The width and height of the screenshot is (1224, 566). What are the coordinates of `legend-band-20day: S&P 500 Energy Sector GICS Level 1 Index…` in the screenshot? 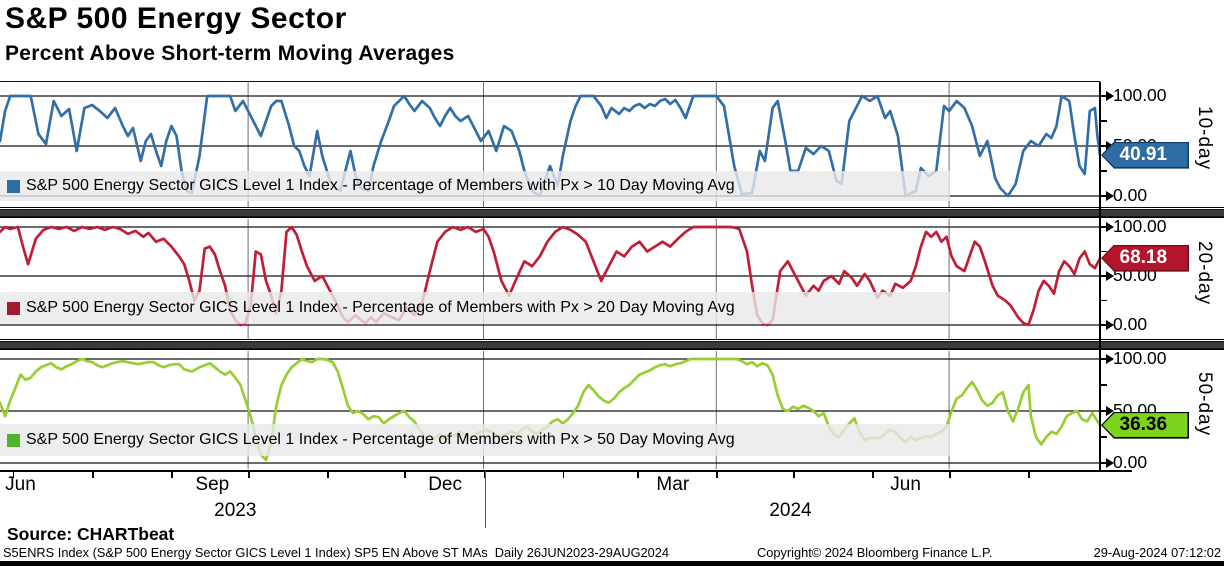 It's located at (475, 308).